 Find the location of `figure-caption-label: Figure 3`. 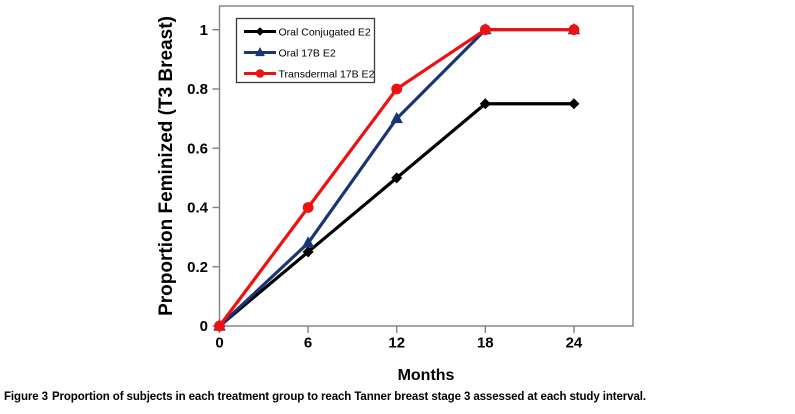

figure-caption-label: Figure 3 is located at coordinates (26, 397).